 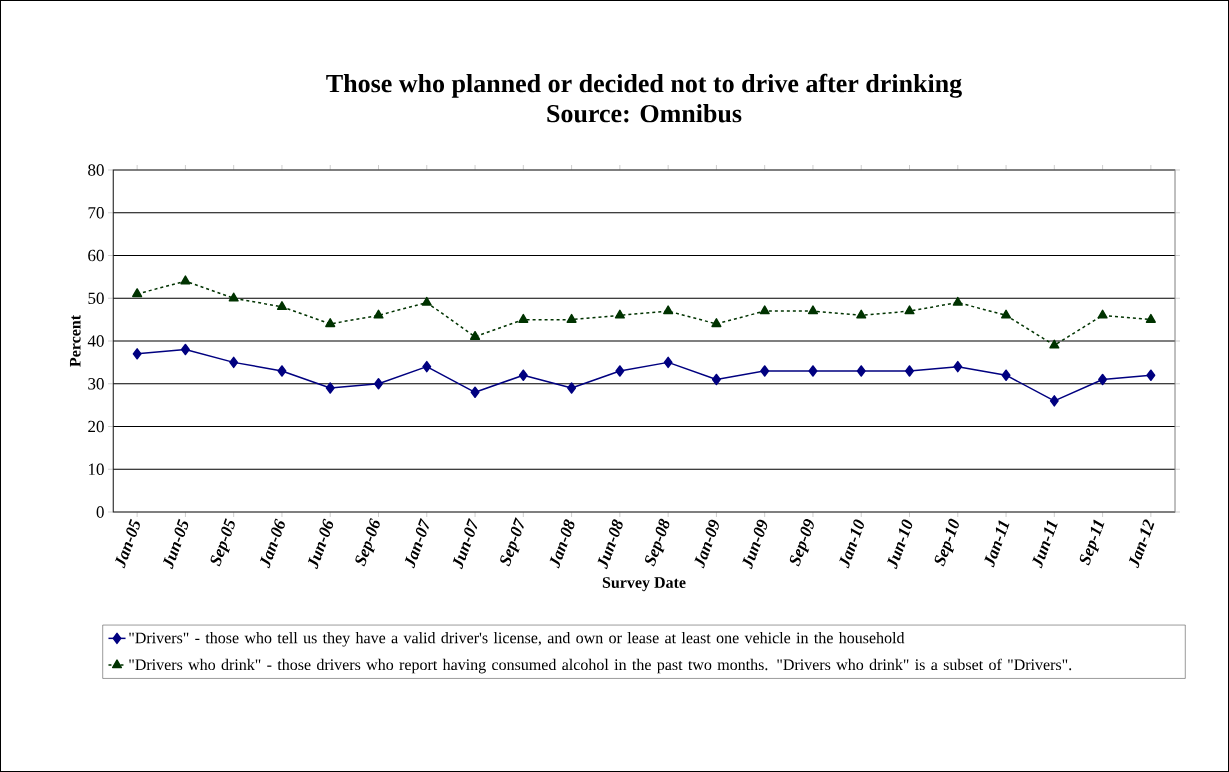 I want to click on x-tick-label: Jun-11, so click(x=1045, y=544).